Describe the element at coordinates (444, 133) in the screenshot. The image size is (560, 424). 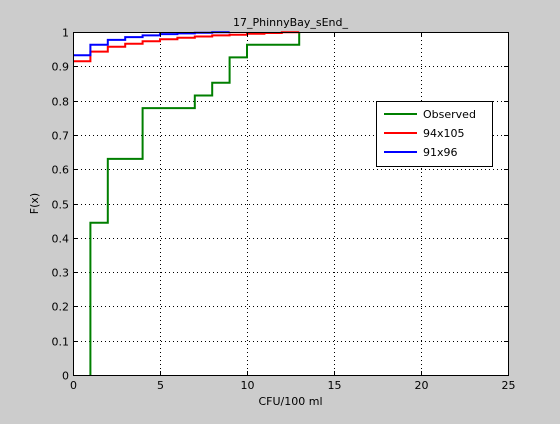
I see `legend-label: 94x105` at that location.